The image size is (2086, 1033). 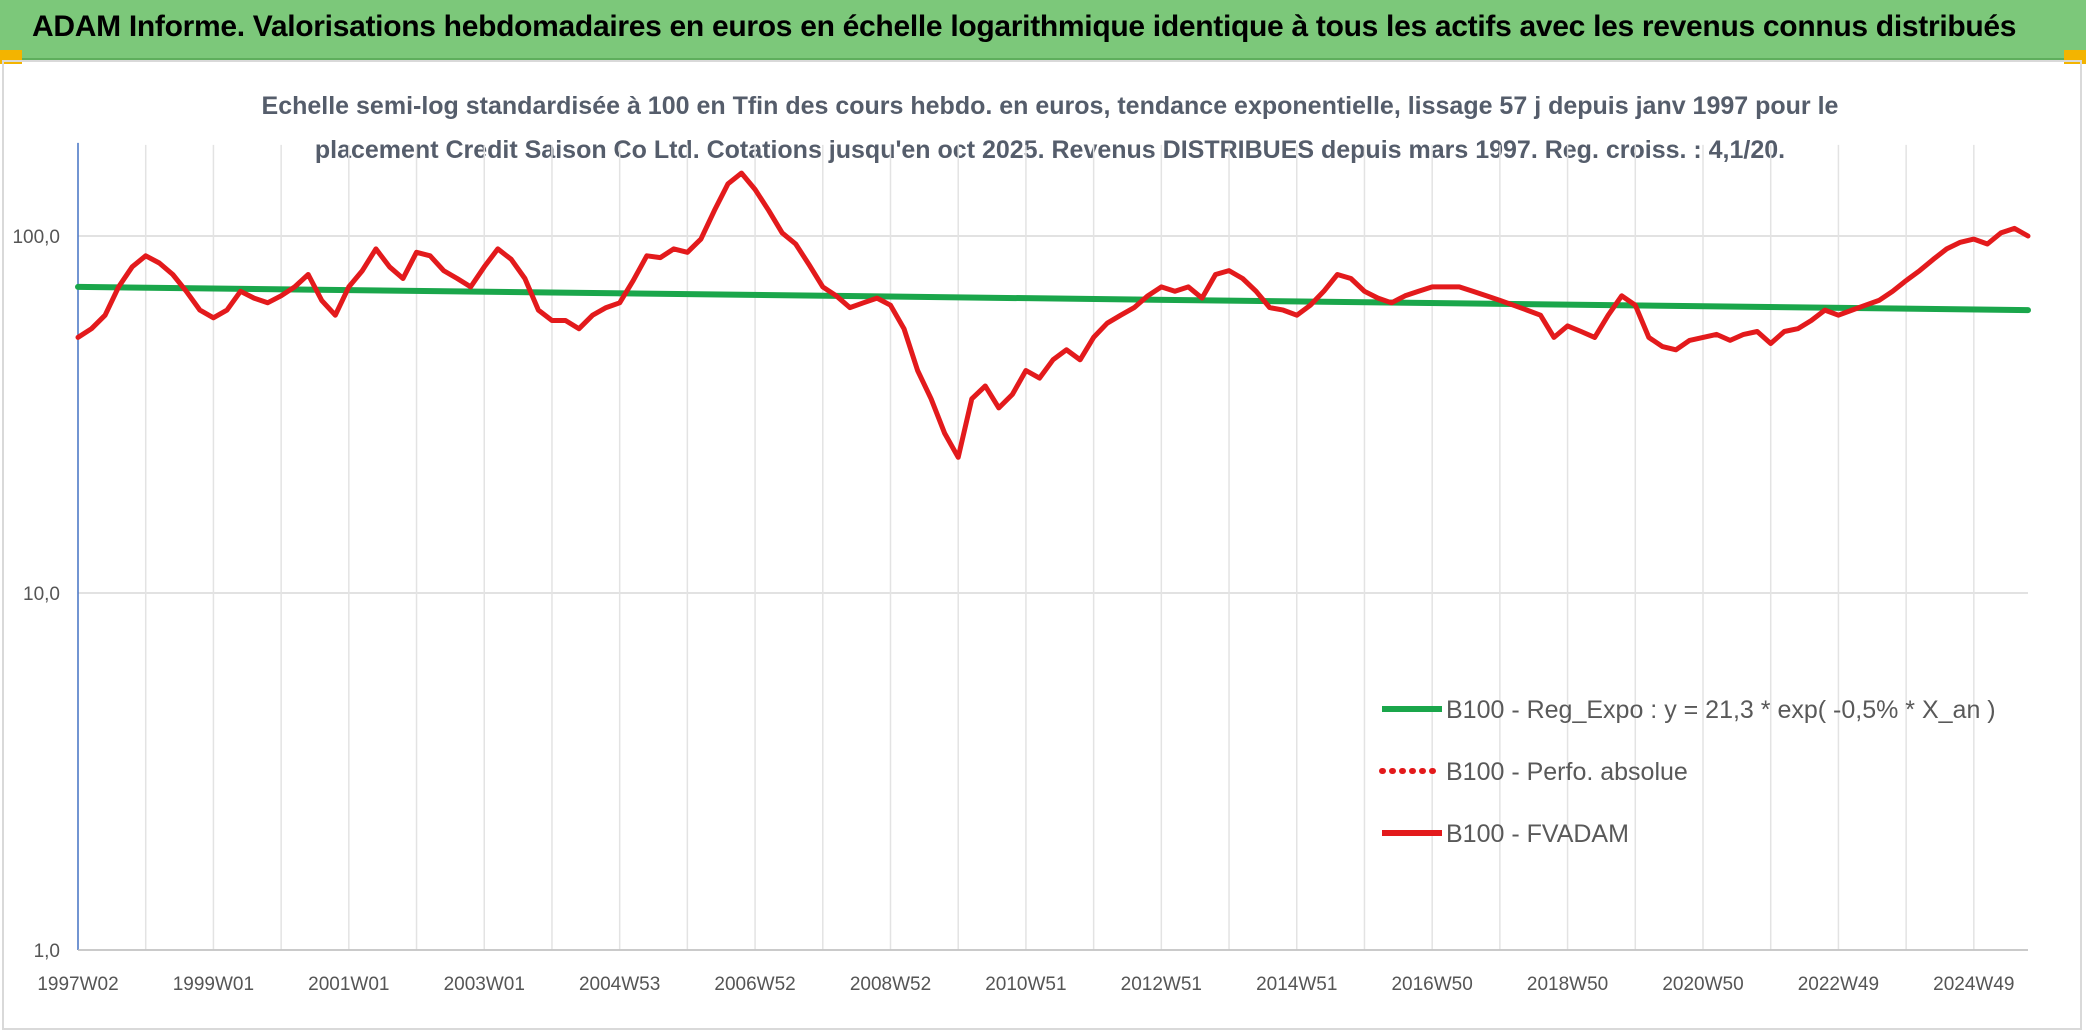 I want to click on x-tick-label: 2006W52, so click(x=754, y=984).